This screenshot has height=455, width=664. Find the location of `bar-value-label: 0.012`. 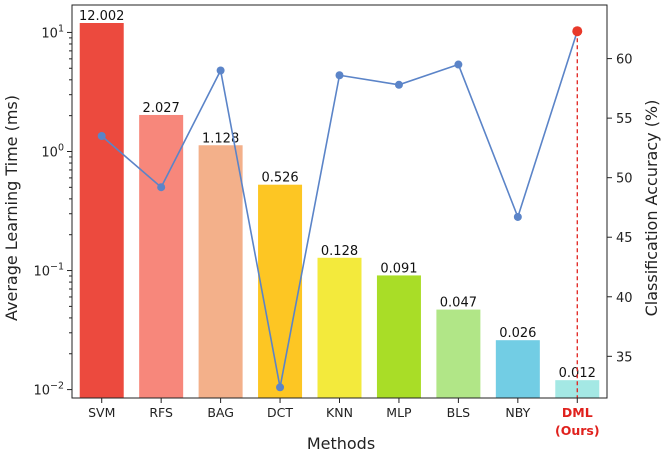

bar-value-label: 0.012 is located at coordinates (577, 373).